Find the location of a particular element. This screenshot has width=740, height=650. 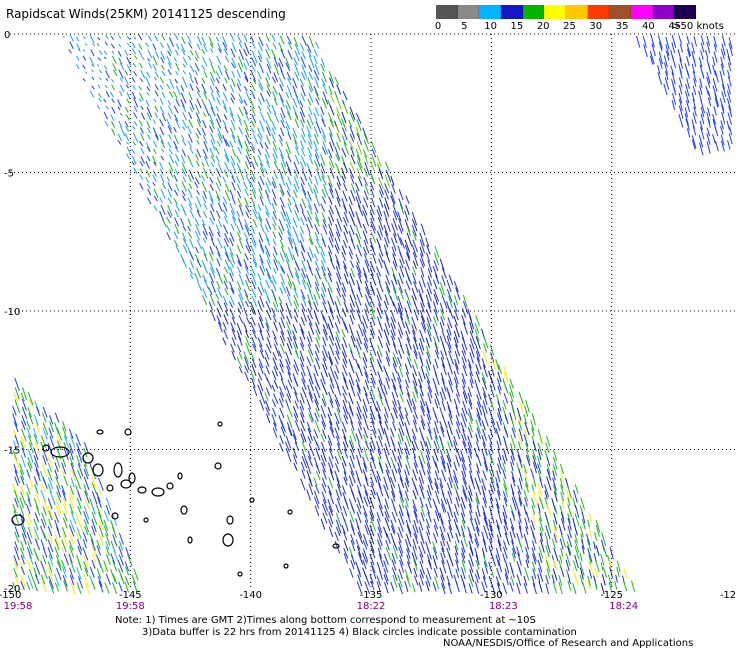

lat-tick-label: -10 is located at coordinates (12, 312).